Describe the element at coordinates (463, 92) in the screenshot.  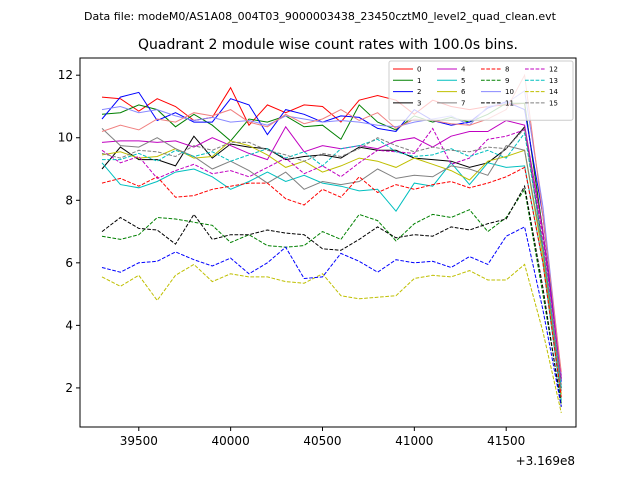
I see `legend-label-6: 6` at that location.